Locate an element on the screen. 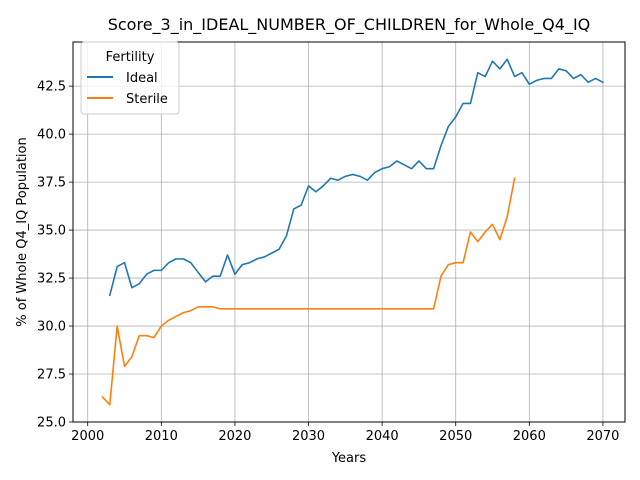  legend-box is located at coordinates (130, 78).